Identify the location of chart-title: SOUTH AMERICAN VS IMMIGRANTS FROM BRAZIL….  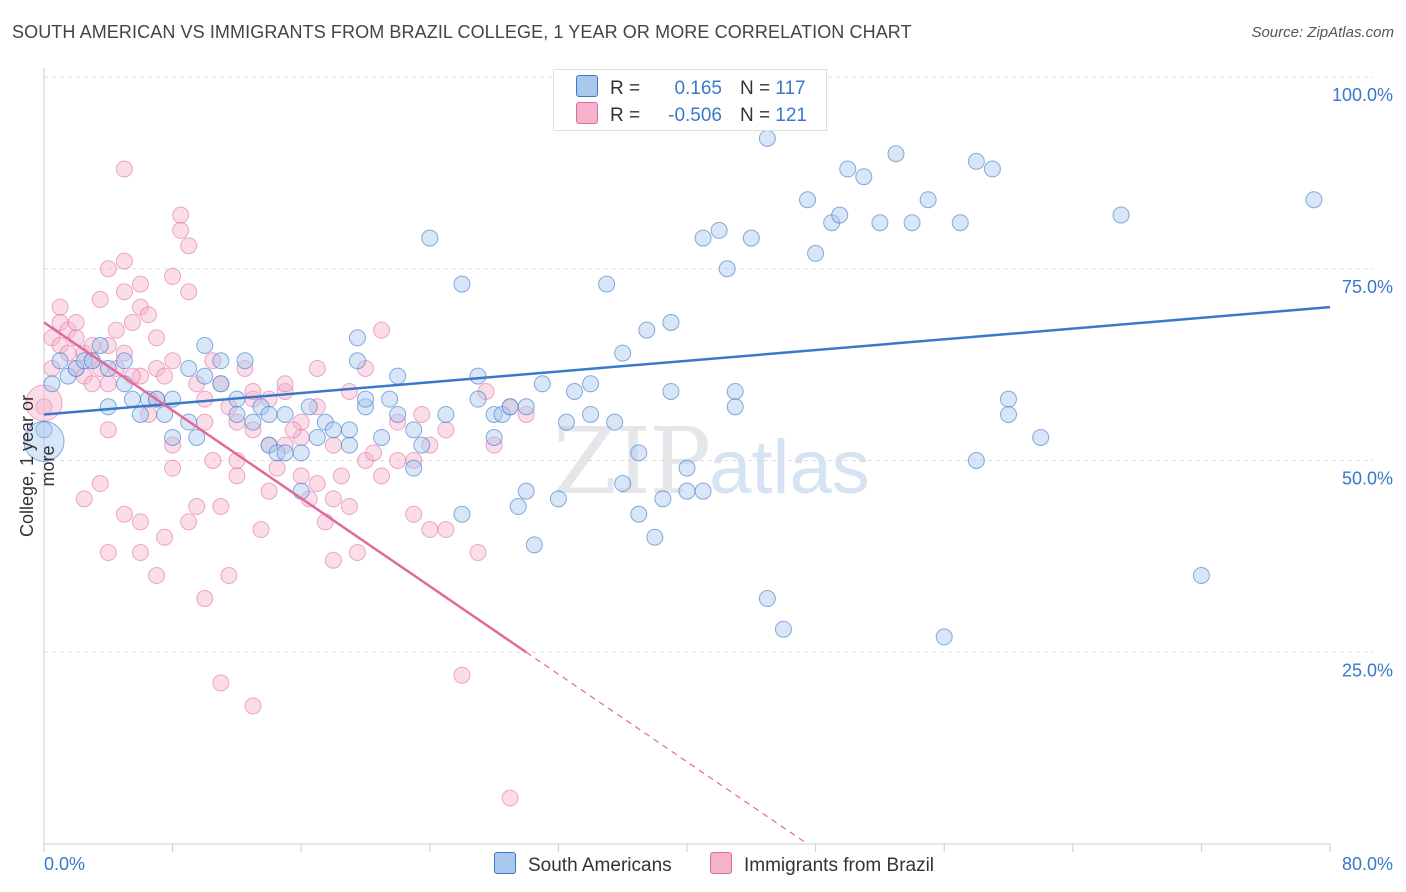
(462, 32).